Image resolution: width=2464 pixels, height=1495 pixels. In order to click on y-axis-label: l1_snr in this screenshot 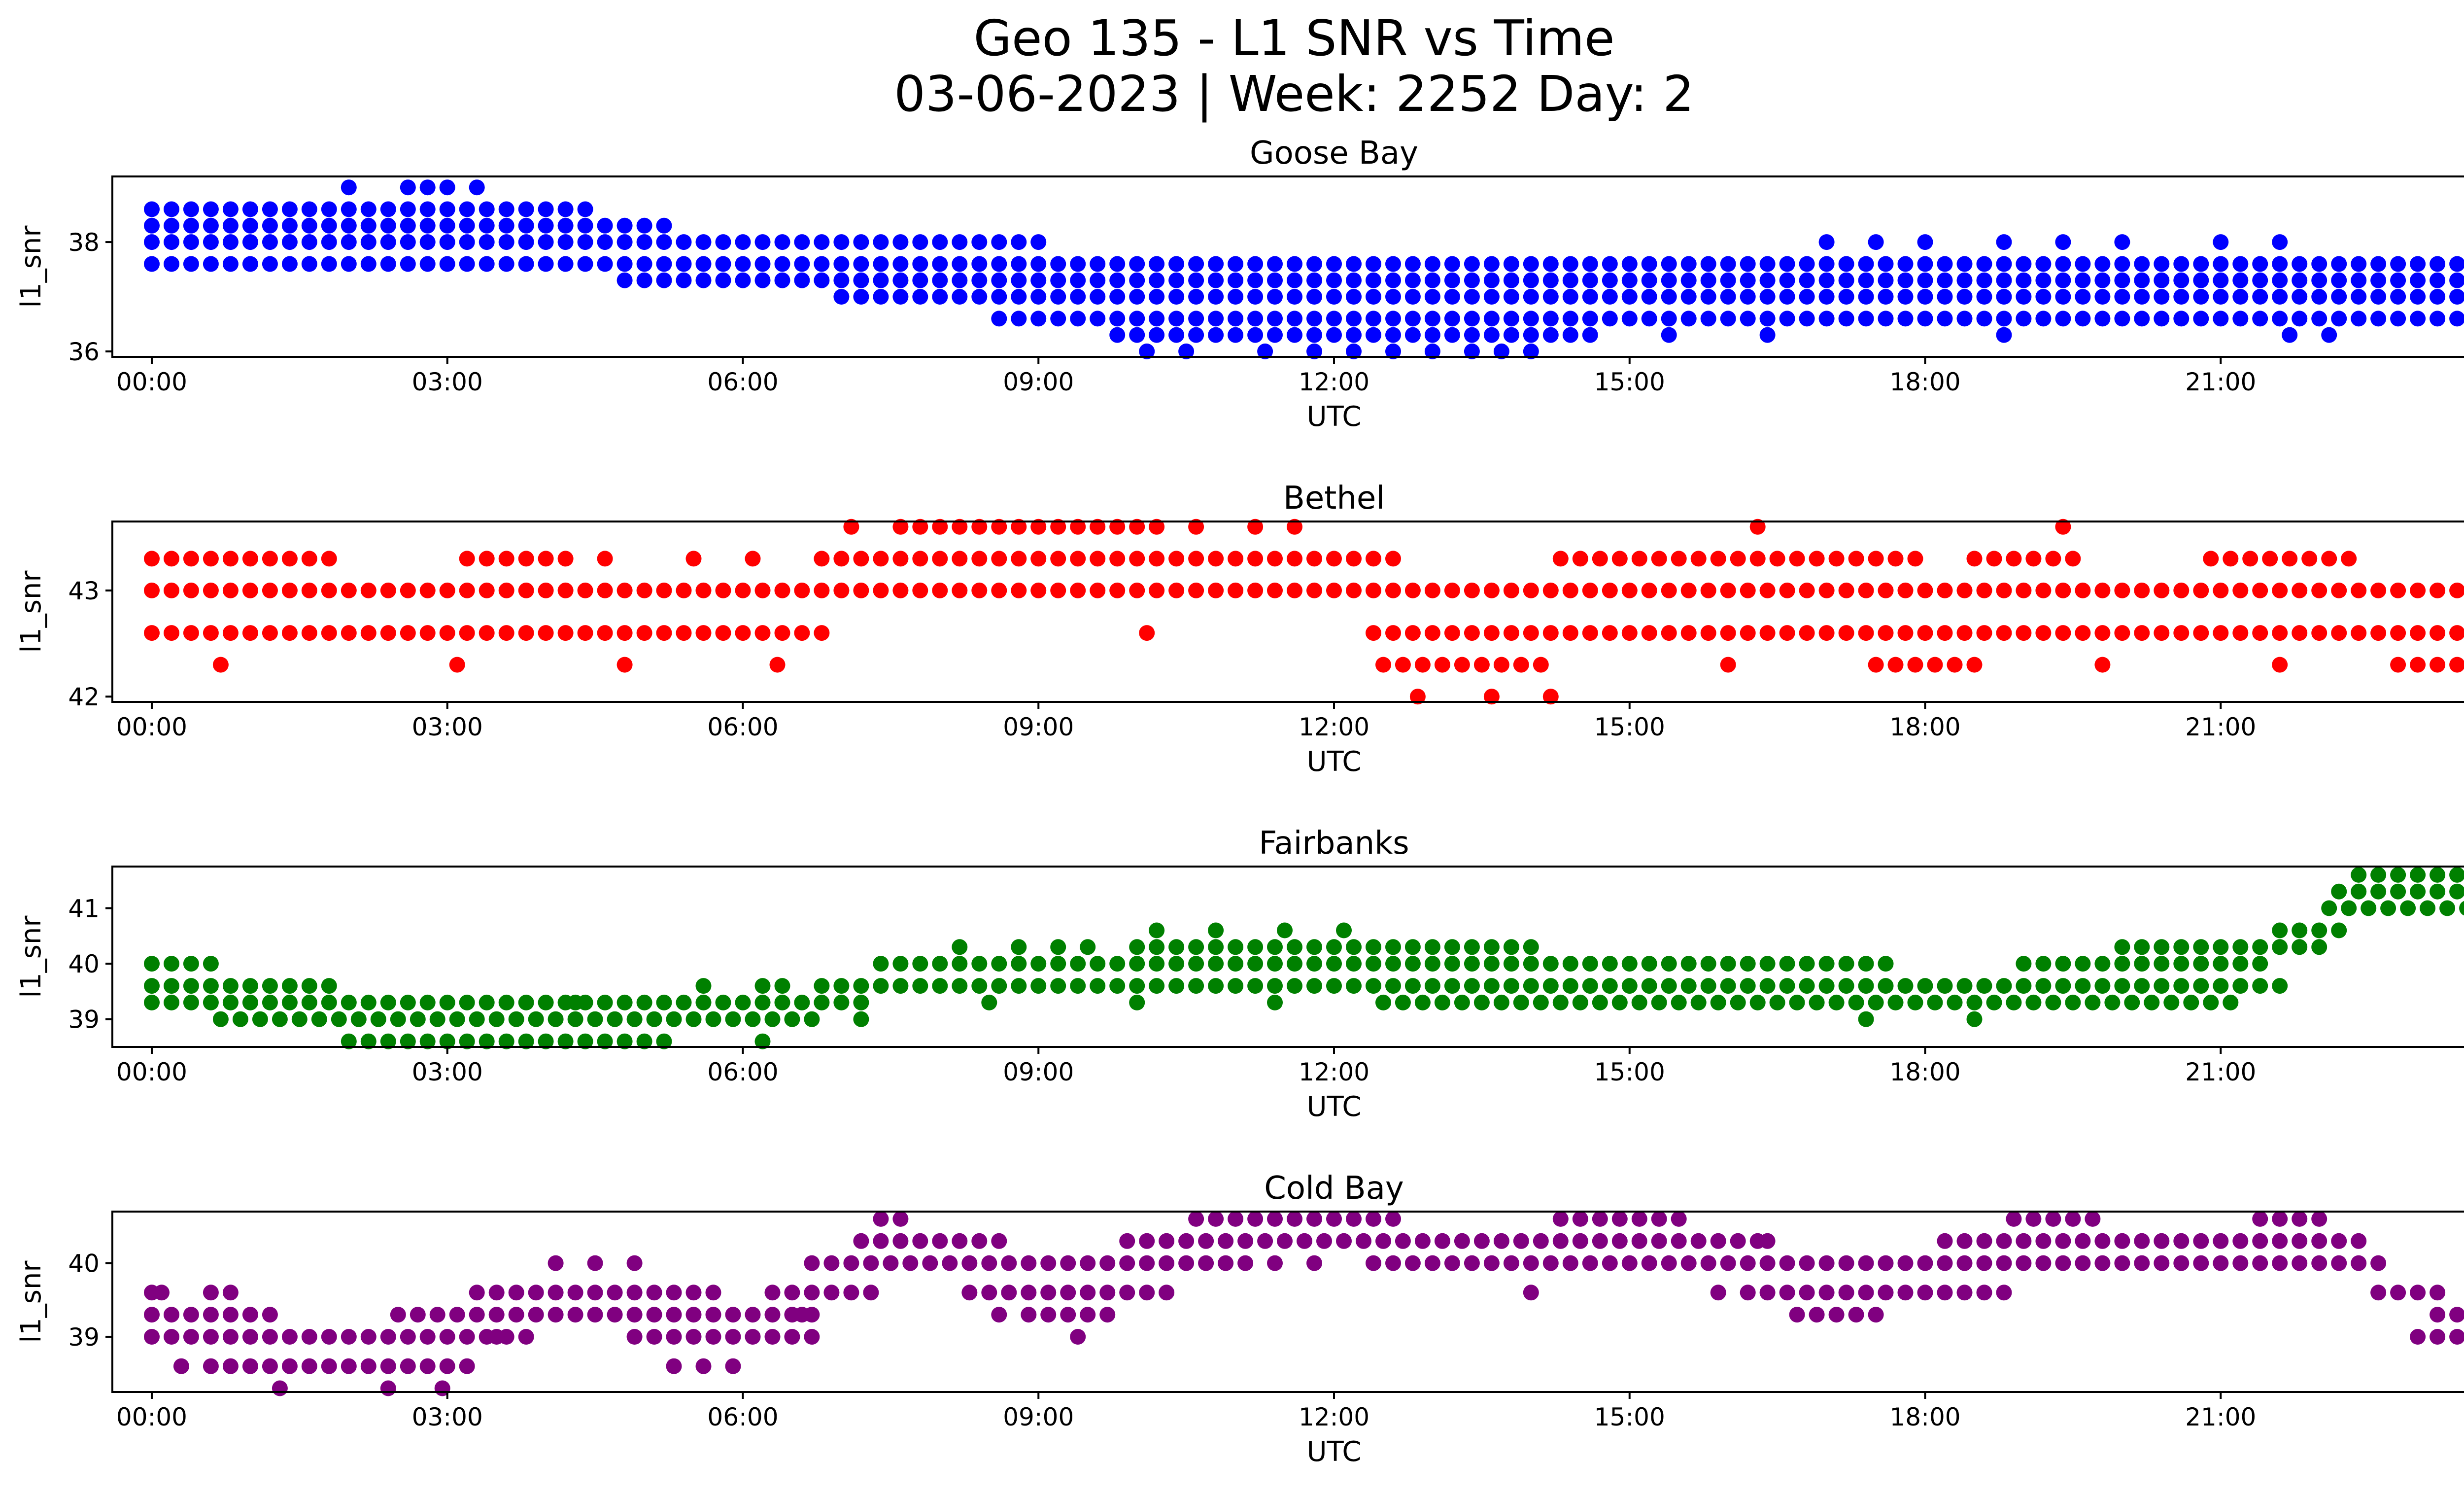, I will do `click(31, 611)`.